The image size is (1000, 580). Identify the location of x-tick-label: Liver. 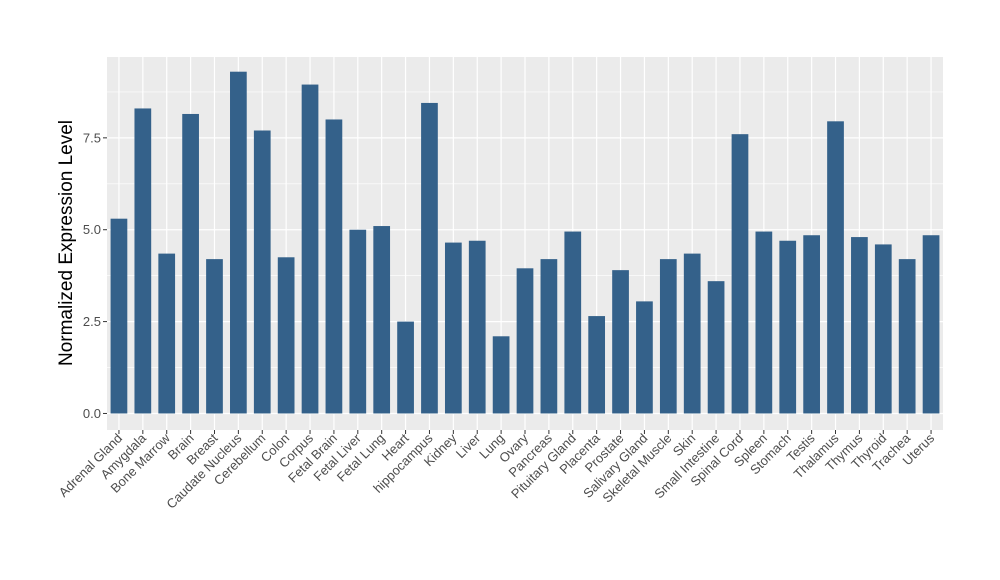
(468, 445).